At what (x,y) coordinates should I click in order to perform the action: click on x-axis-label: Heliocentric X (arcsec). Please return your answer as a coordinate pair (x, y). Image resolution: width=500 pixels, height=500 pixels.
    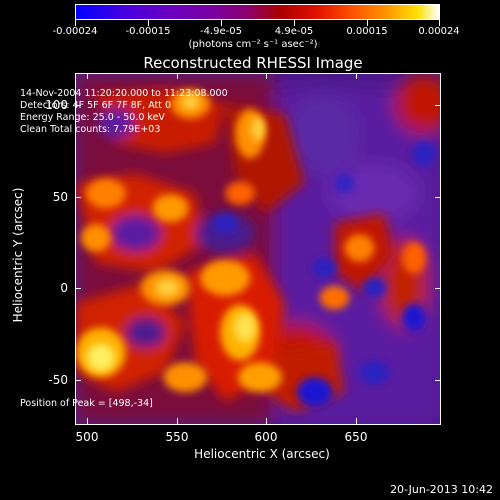
    Looking at the image, I should click on (262, 454).